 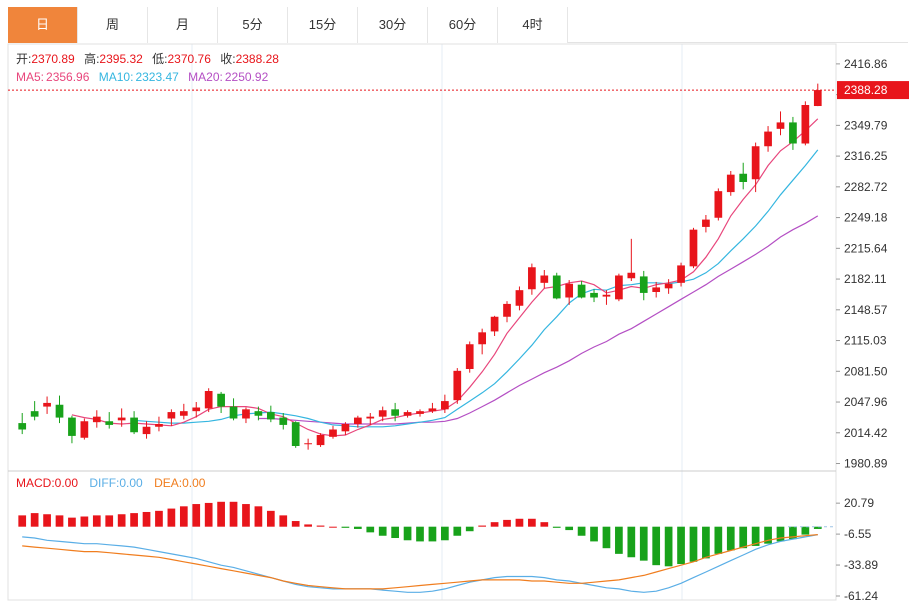 What do you see at coordinates (142, 77) in the screenshot?
I see `ma-info: MA5: 2356.96 MA10: 2323.47 MA20: 2250.92` at bounding box center [142, 77].